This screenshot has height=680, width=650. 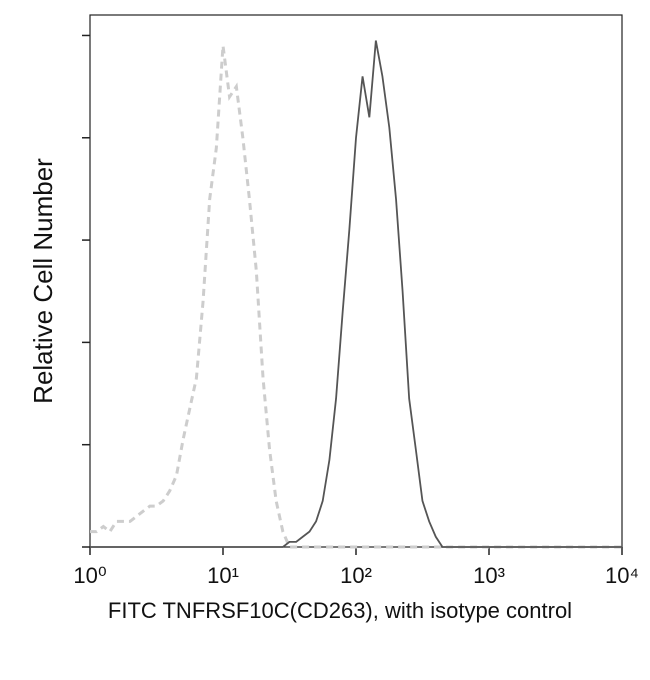 I want to click on x-tick-label: 10⁰, so click(x=89, y=575).